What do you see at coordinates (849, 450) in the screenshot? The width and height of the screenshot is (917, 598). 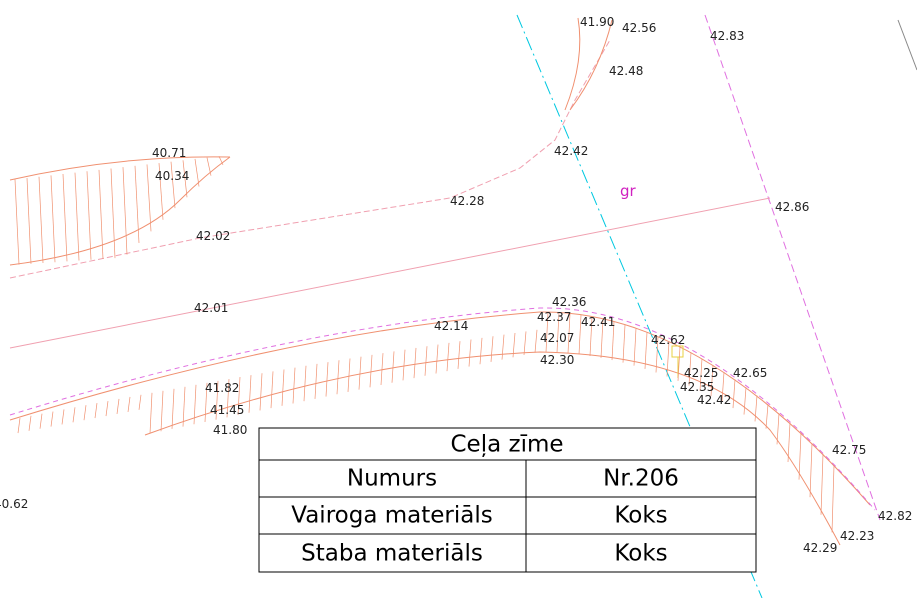 I see `elevation: 42.75` at bounding box center [849, 450].